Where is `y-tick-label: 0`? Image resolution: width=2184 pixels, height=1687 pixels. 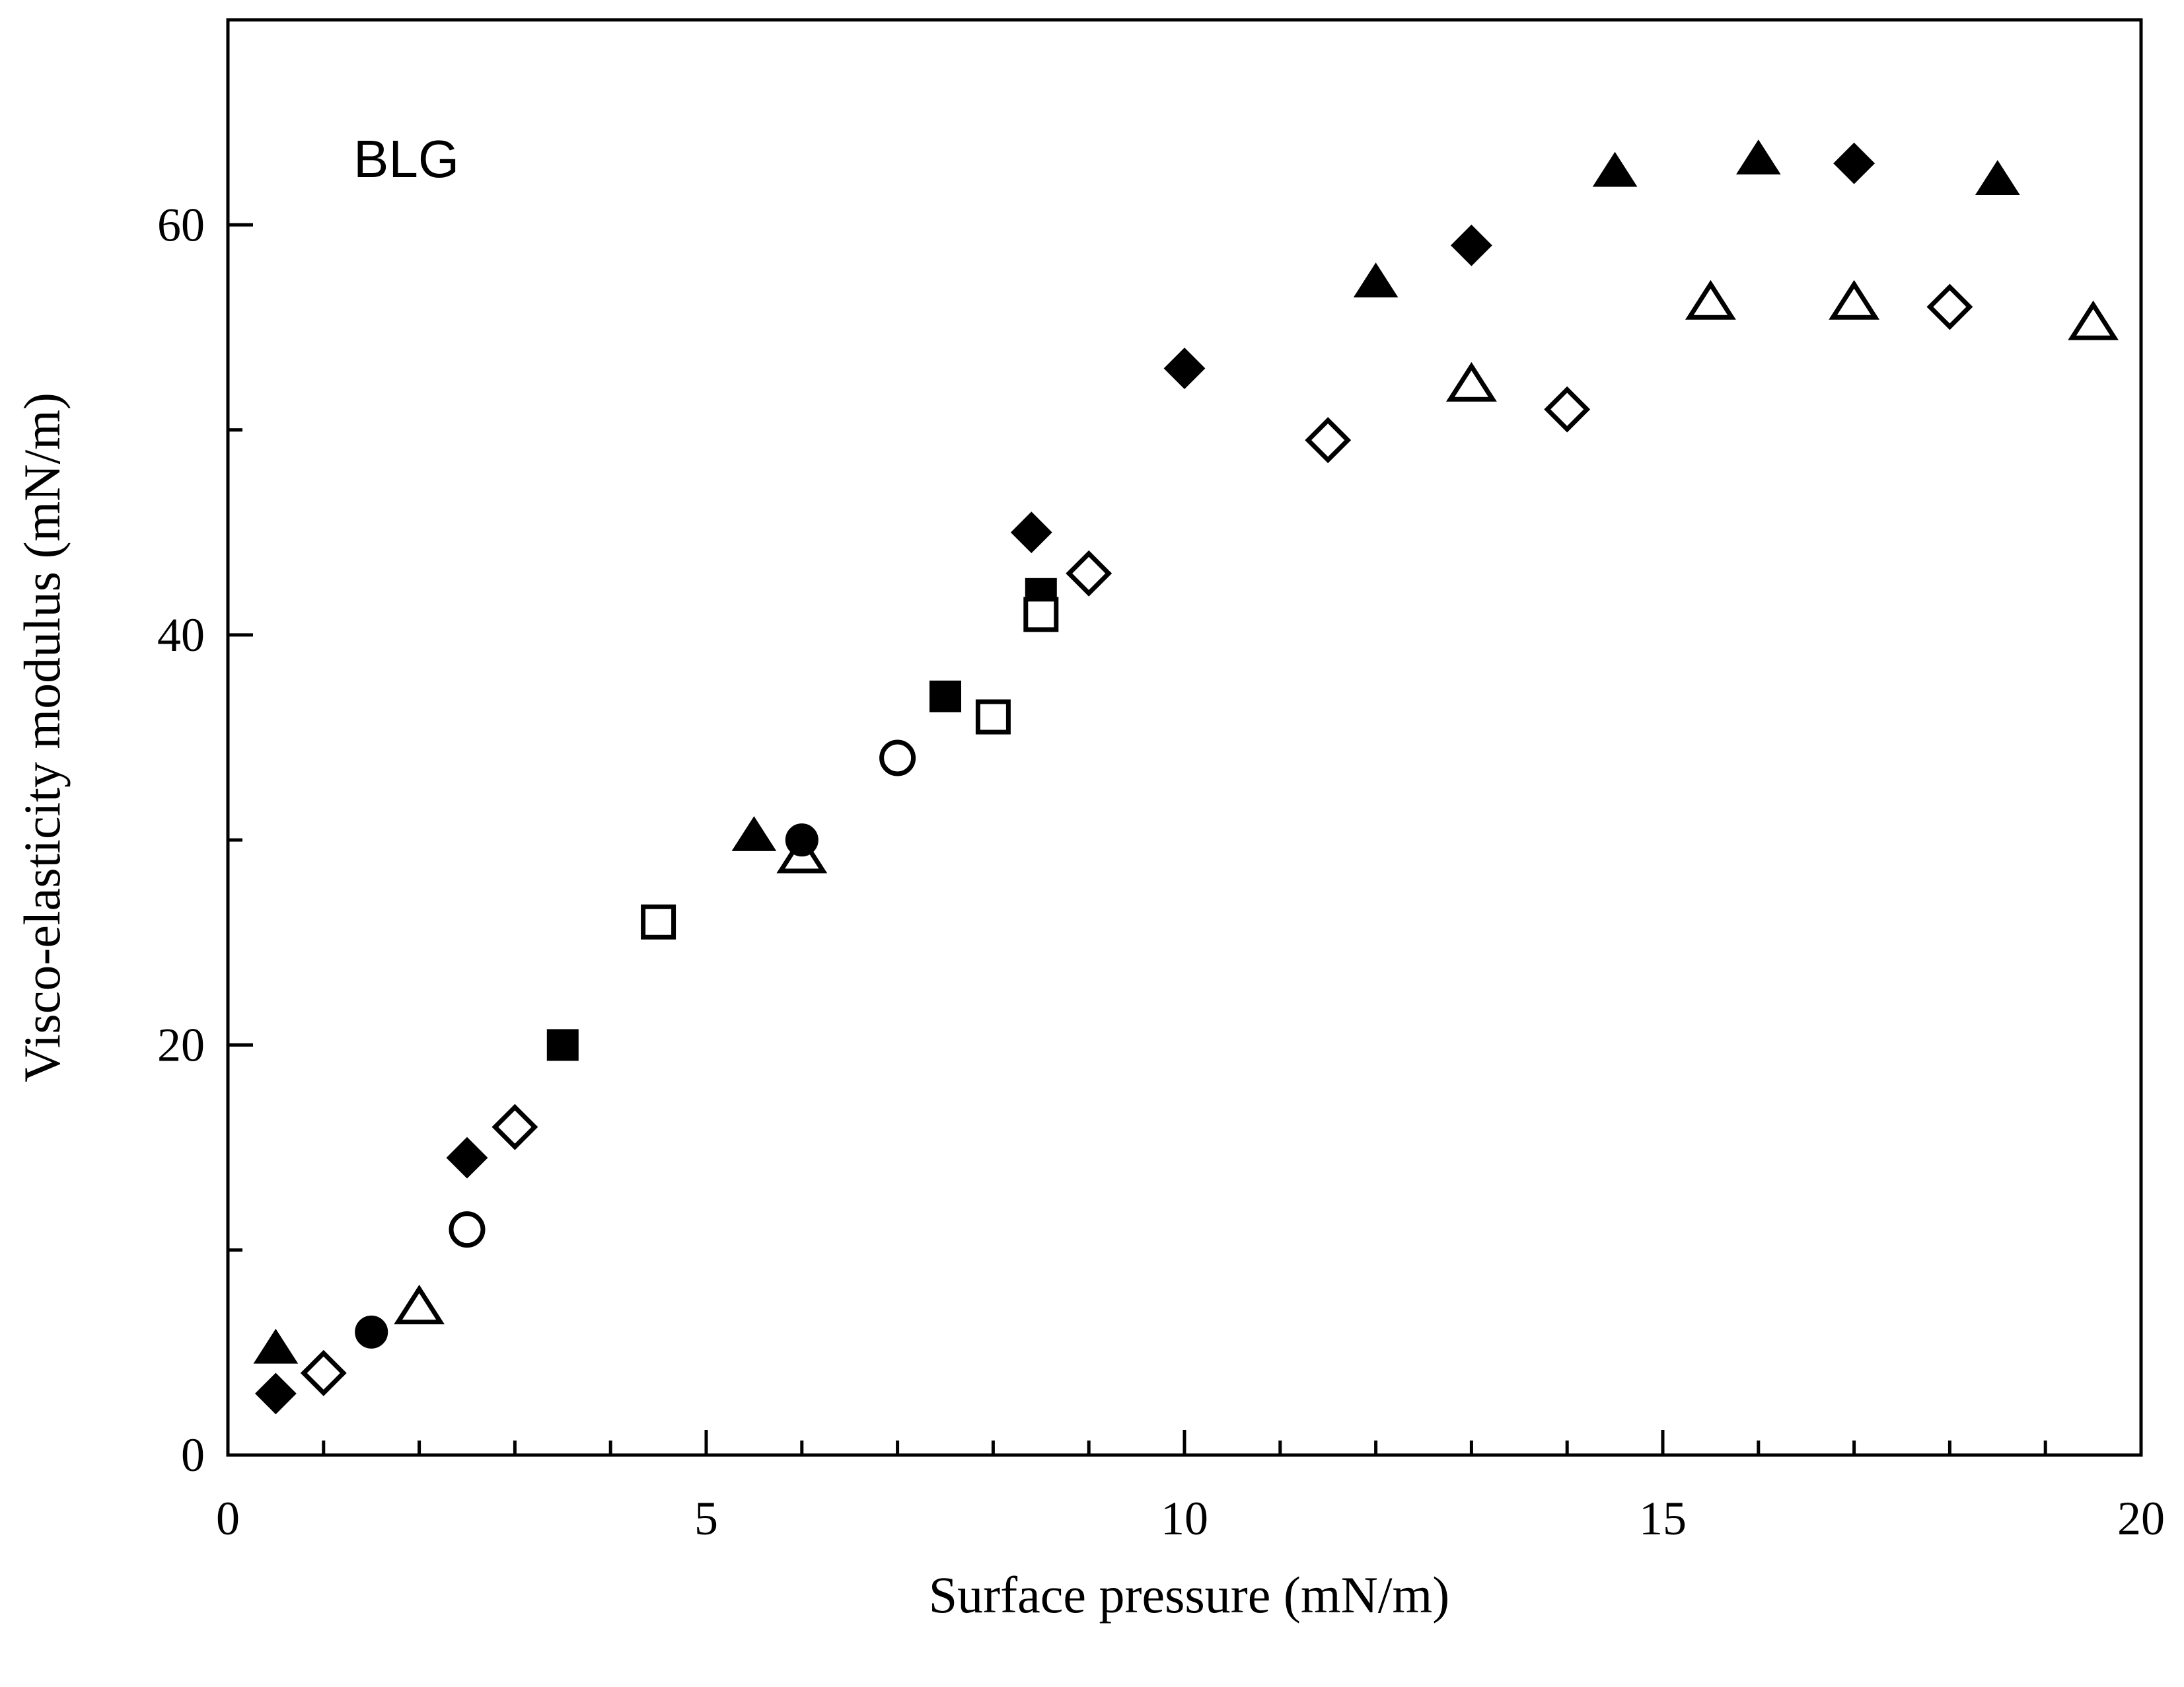
y-tick-label: 0 is located at coordinates (193, 1455).